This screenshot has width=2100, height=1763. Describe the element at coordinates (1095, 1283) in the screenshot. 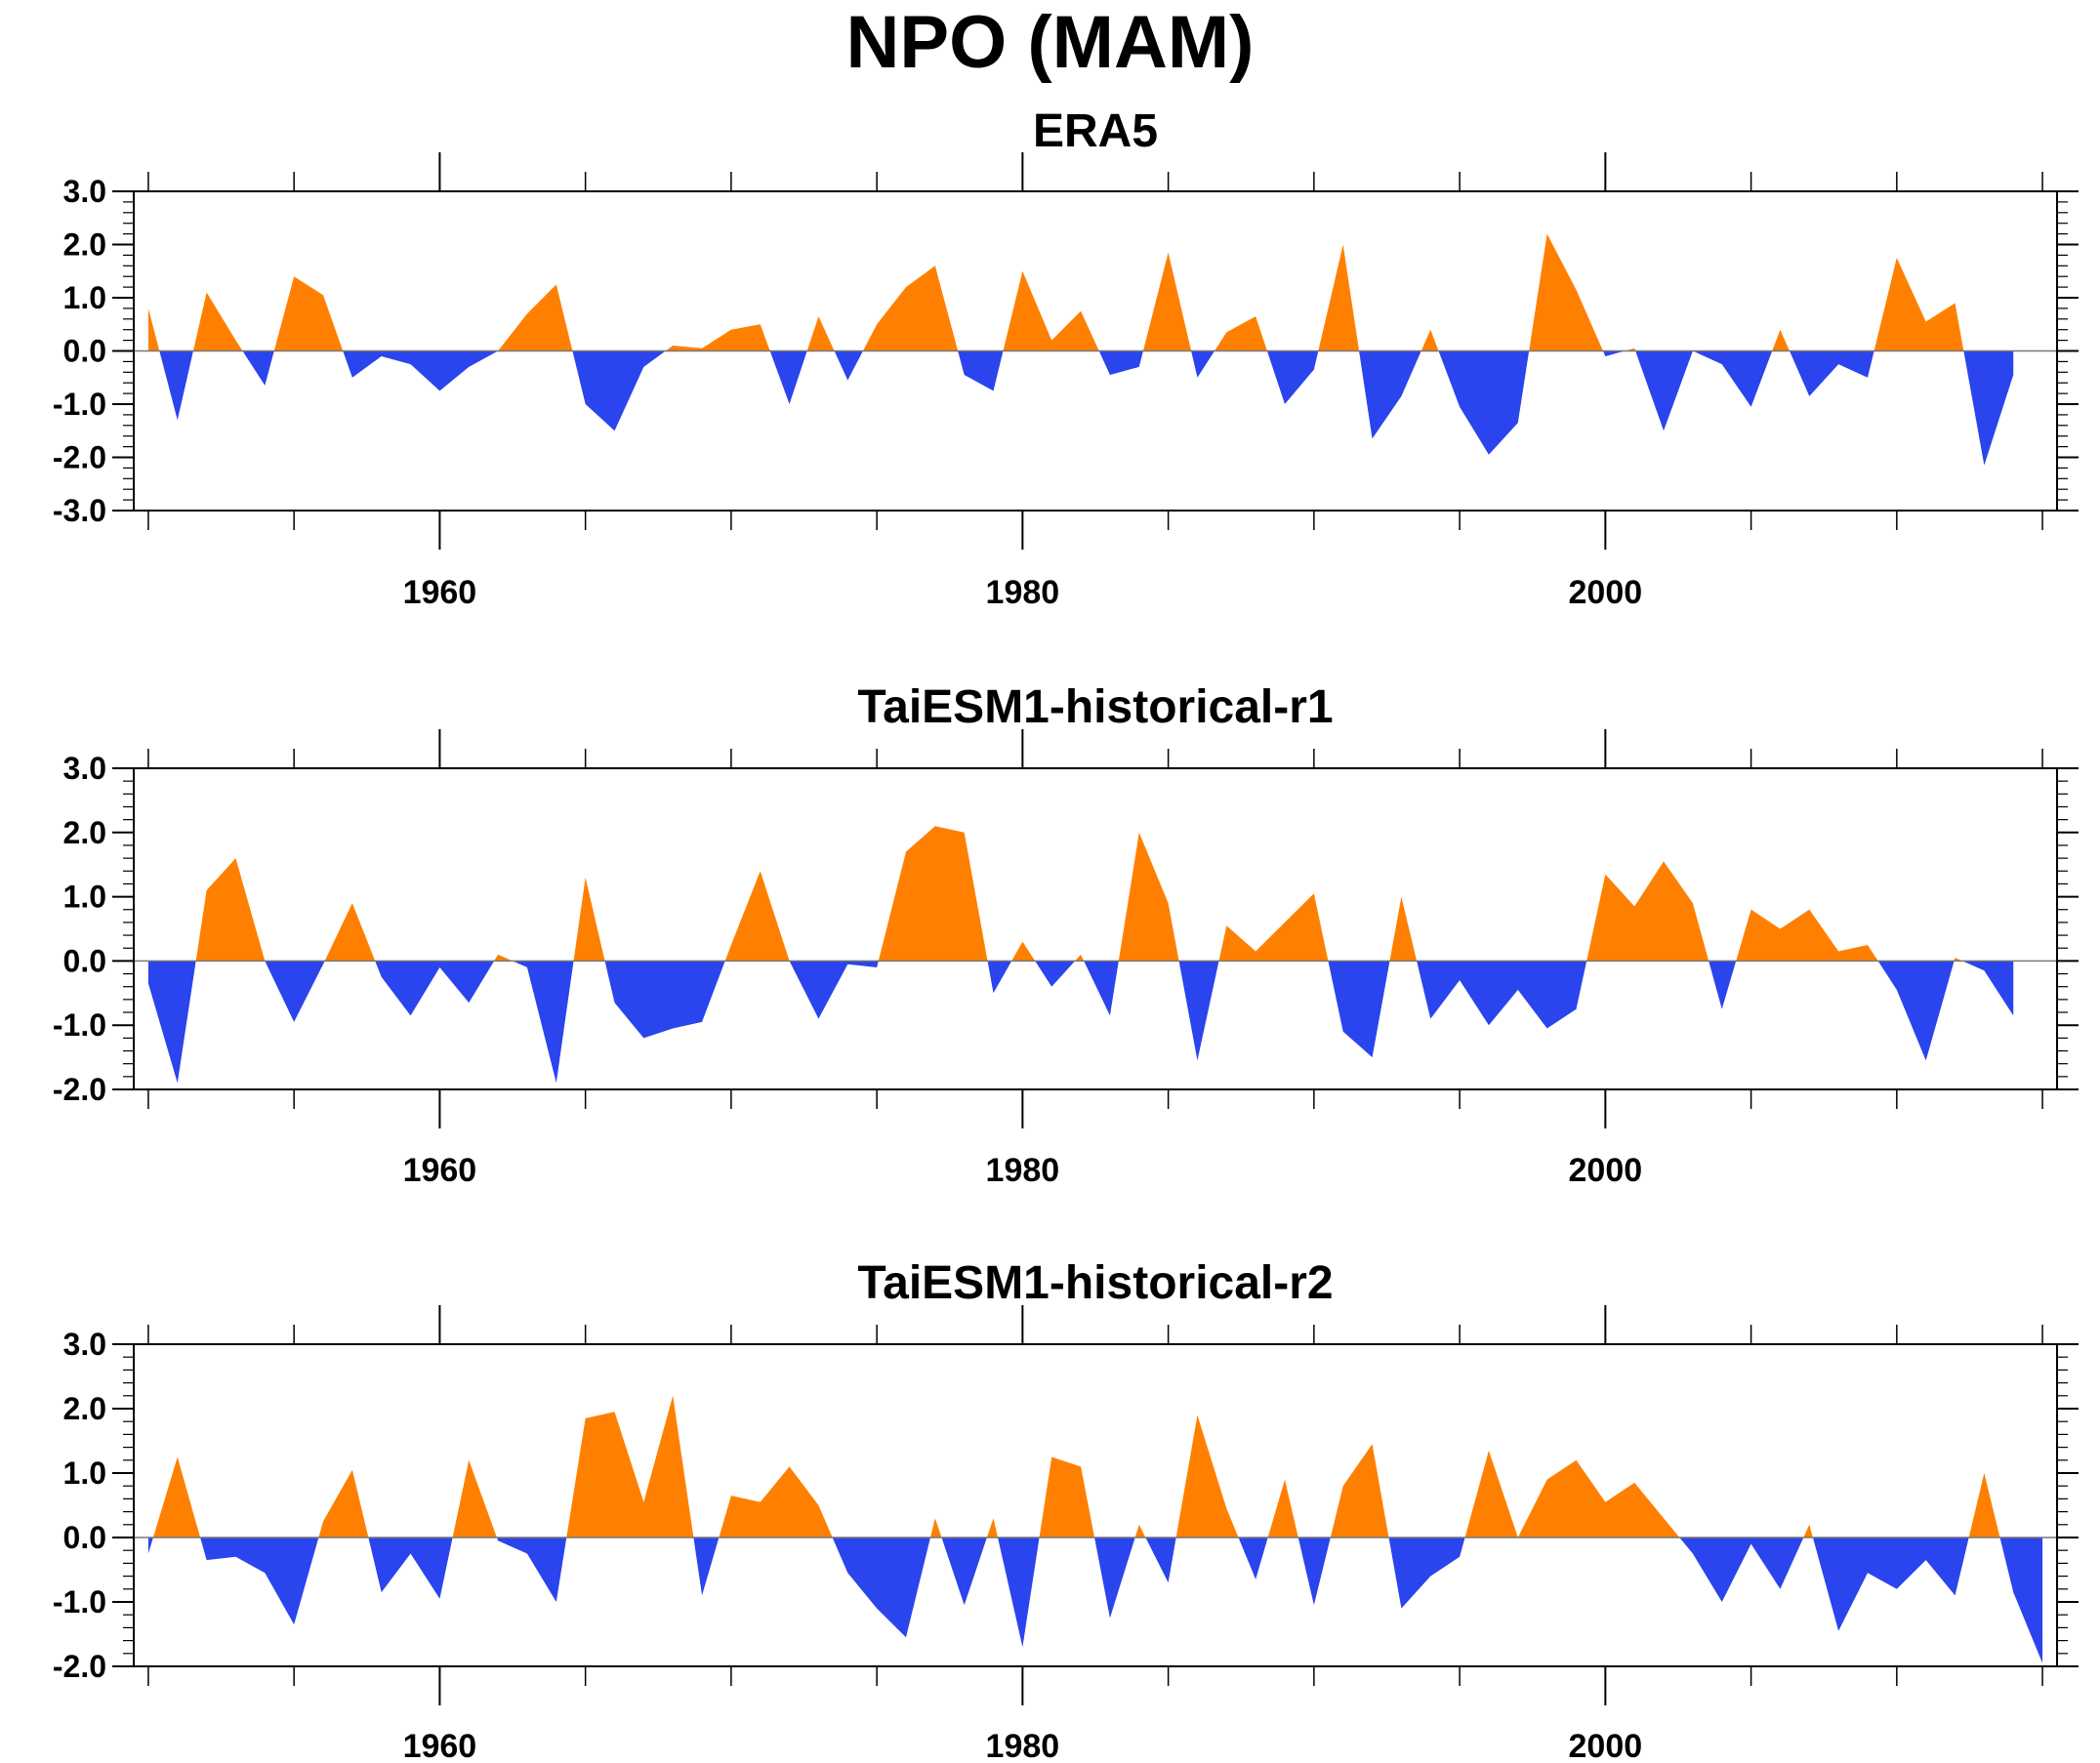

I see `panel-title: TaiESM1-historical-r2` at that location.